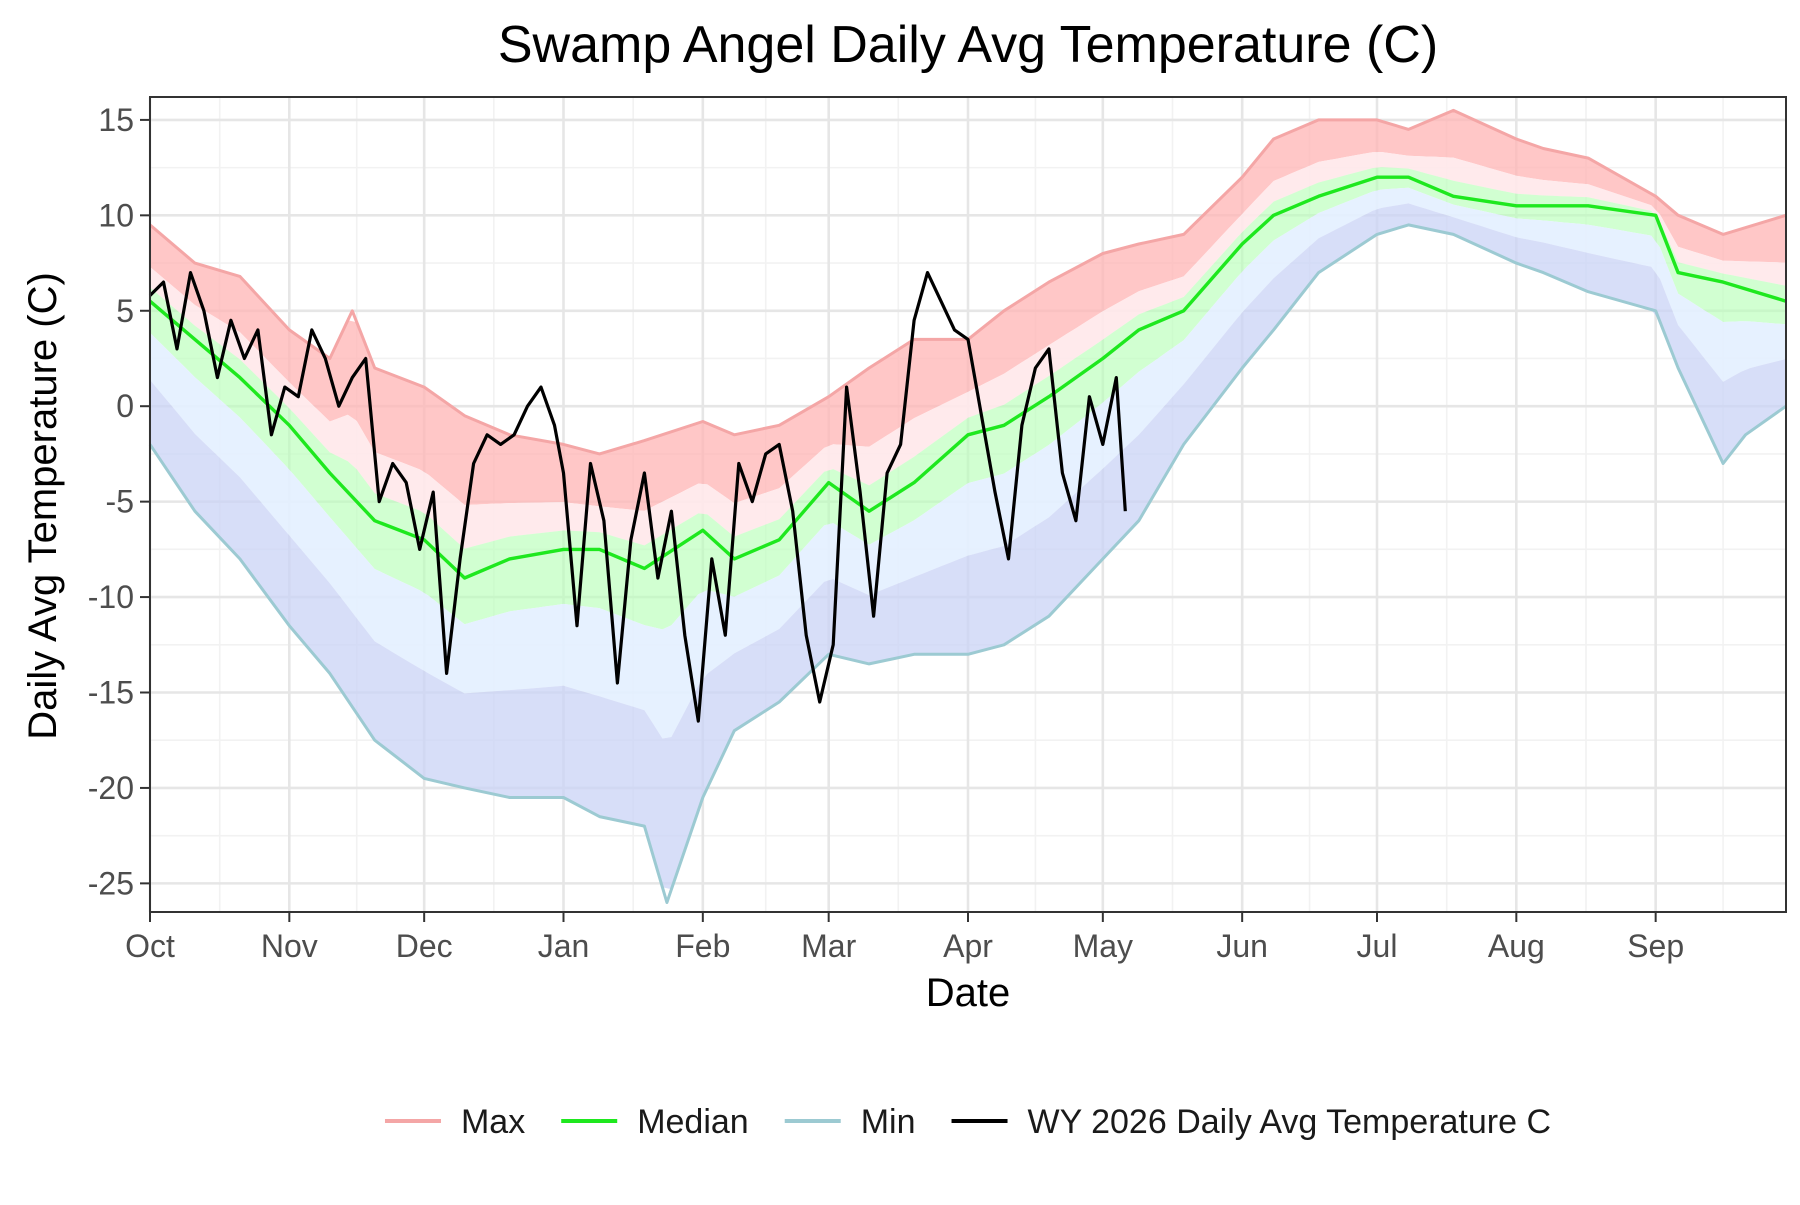  I want to click on chart-title: Swamp Angel Daily Avg Temperature (C), so click(968, 45).